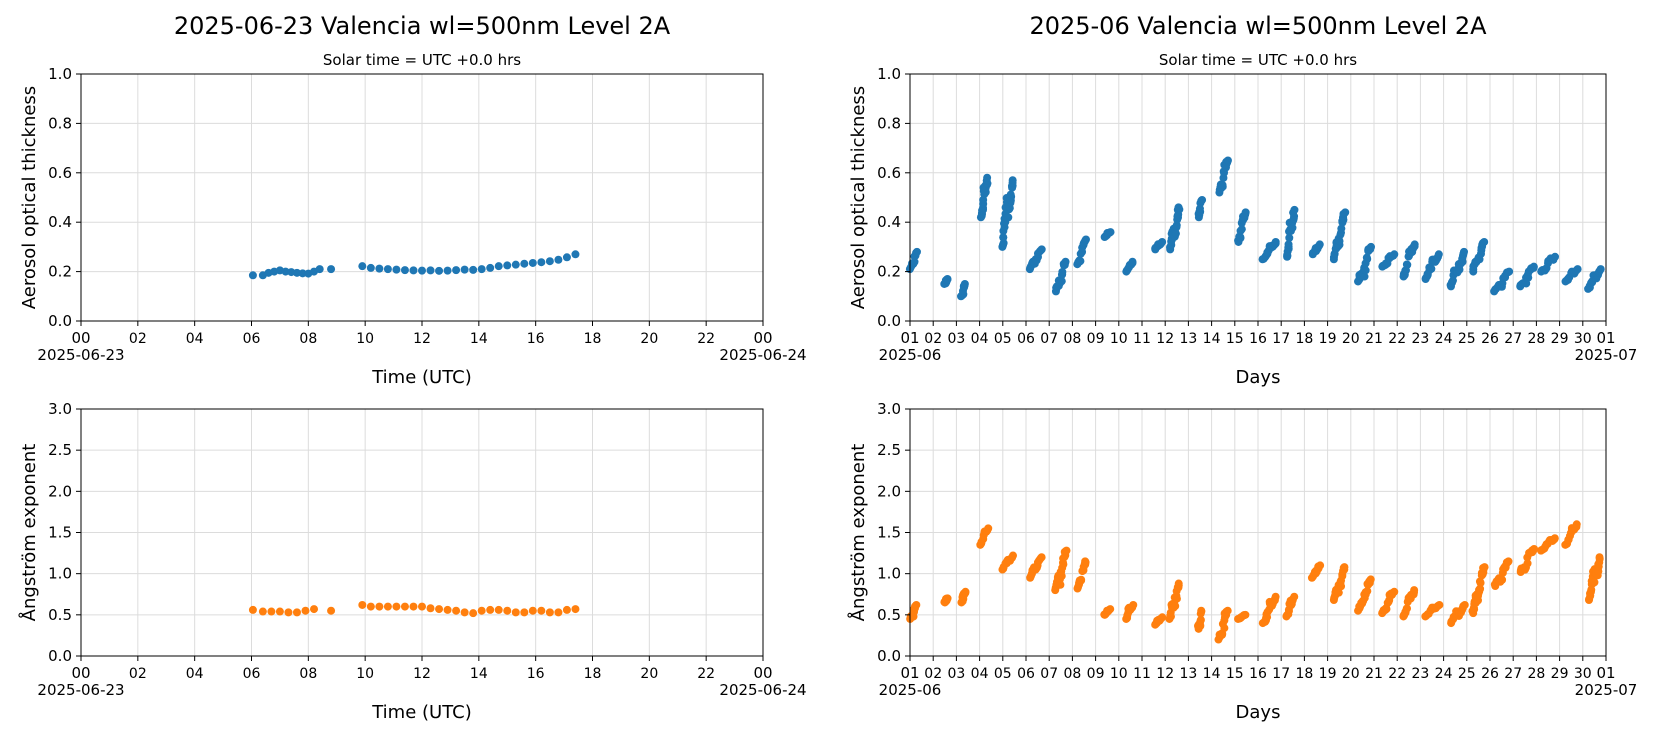  I want to click on y-axis-label: Aerosol optical thickness, so click(858, 197).